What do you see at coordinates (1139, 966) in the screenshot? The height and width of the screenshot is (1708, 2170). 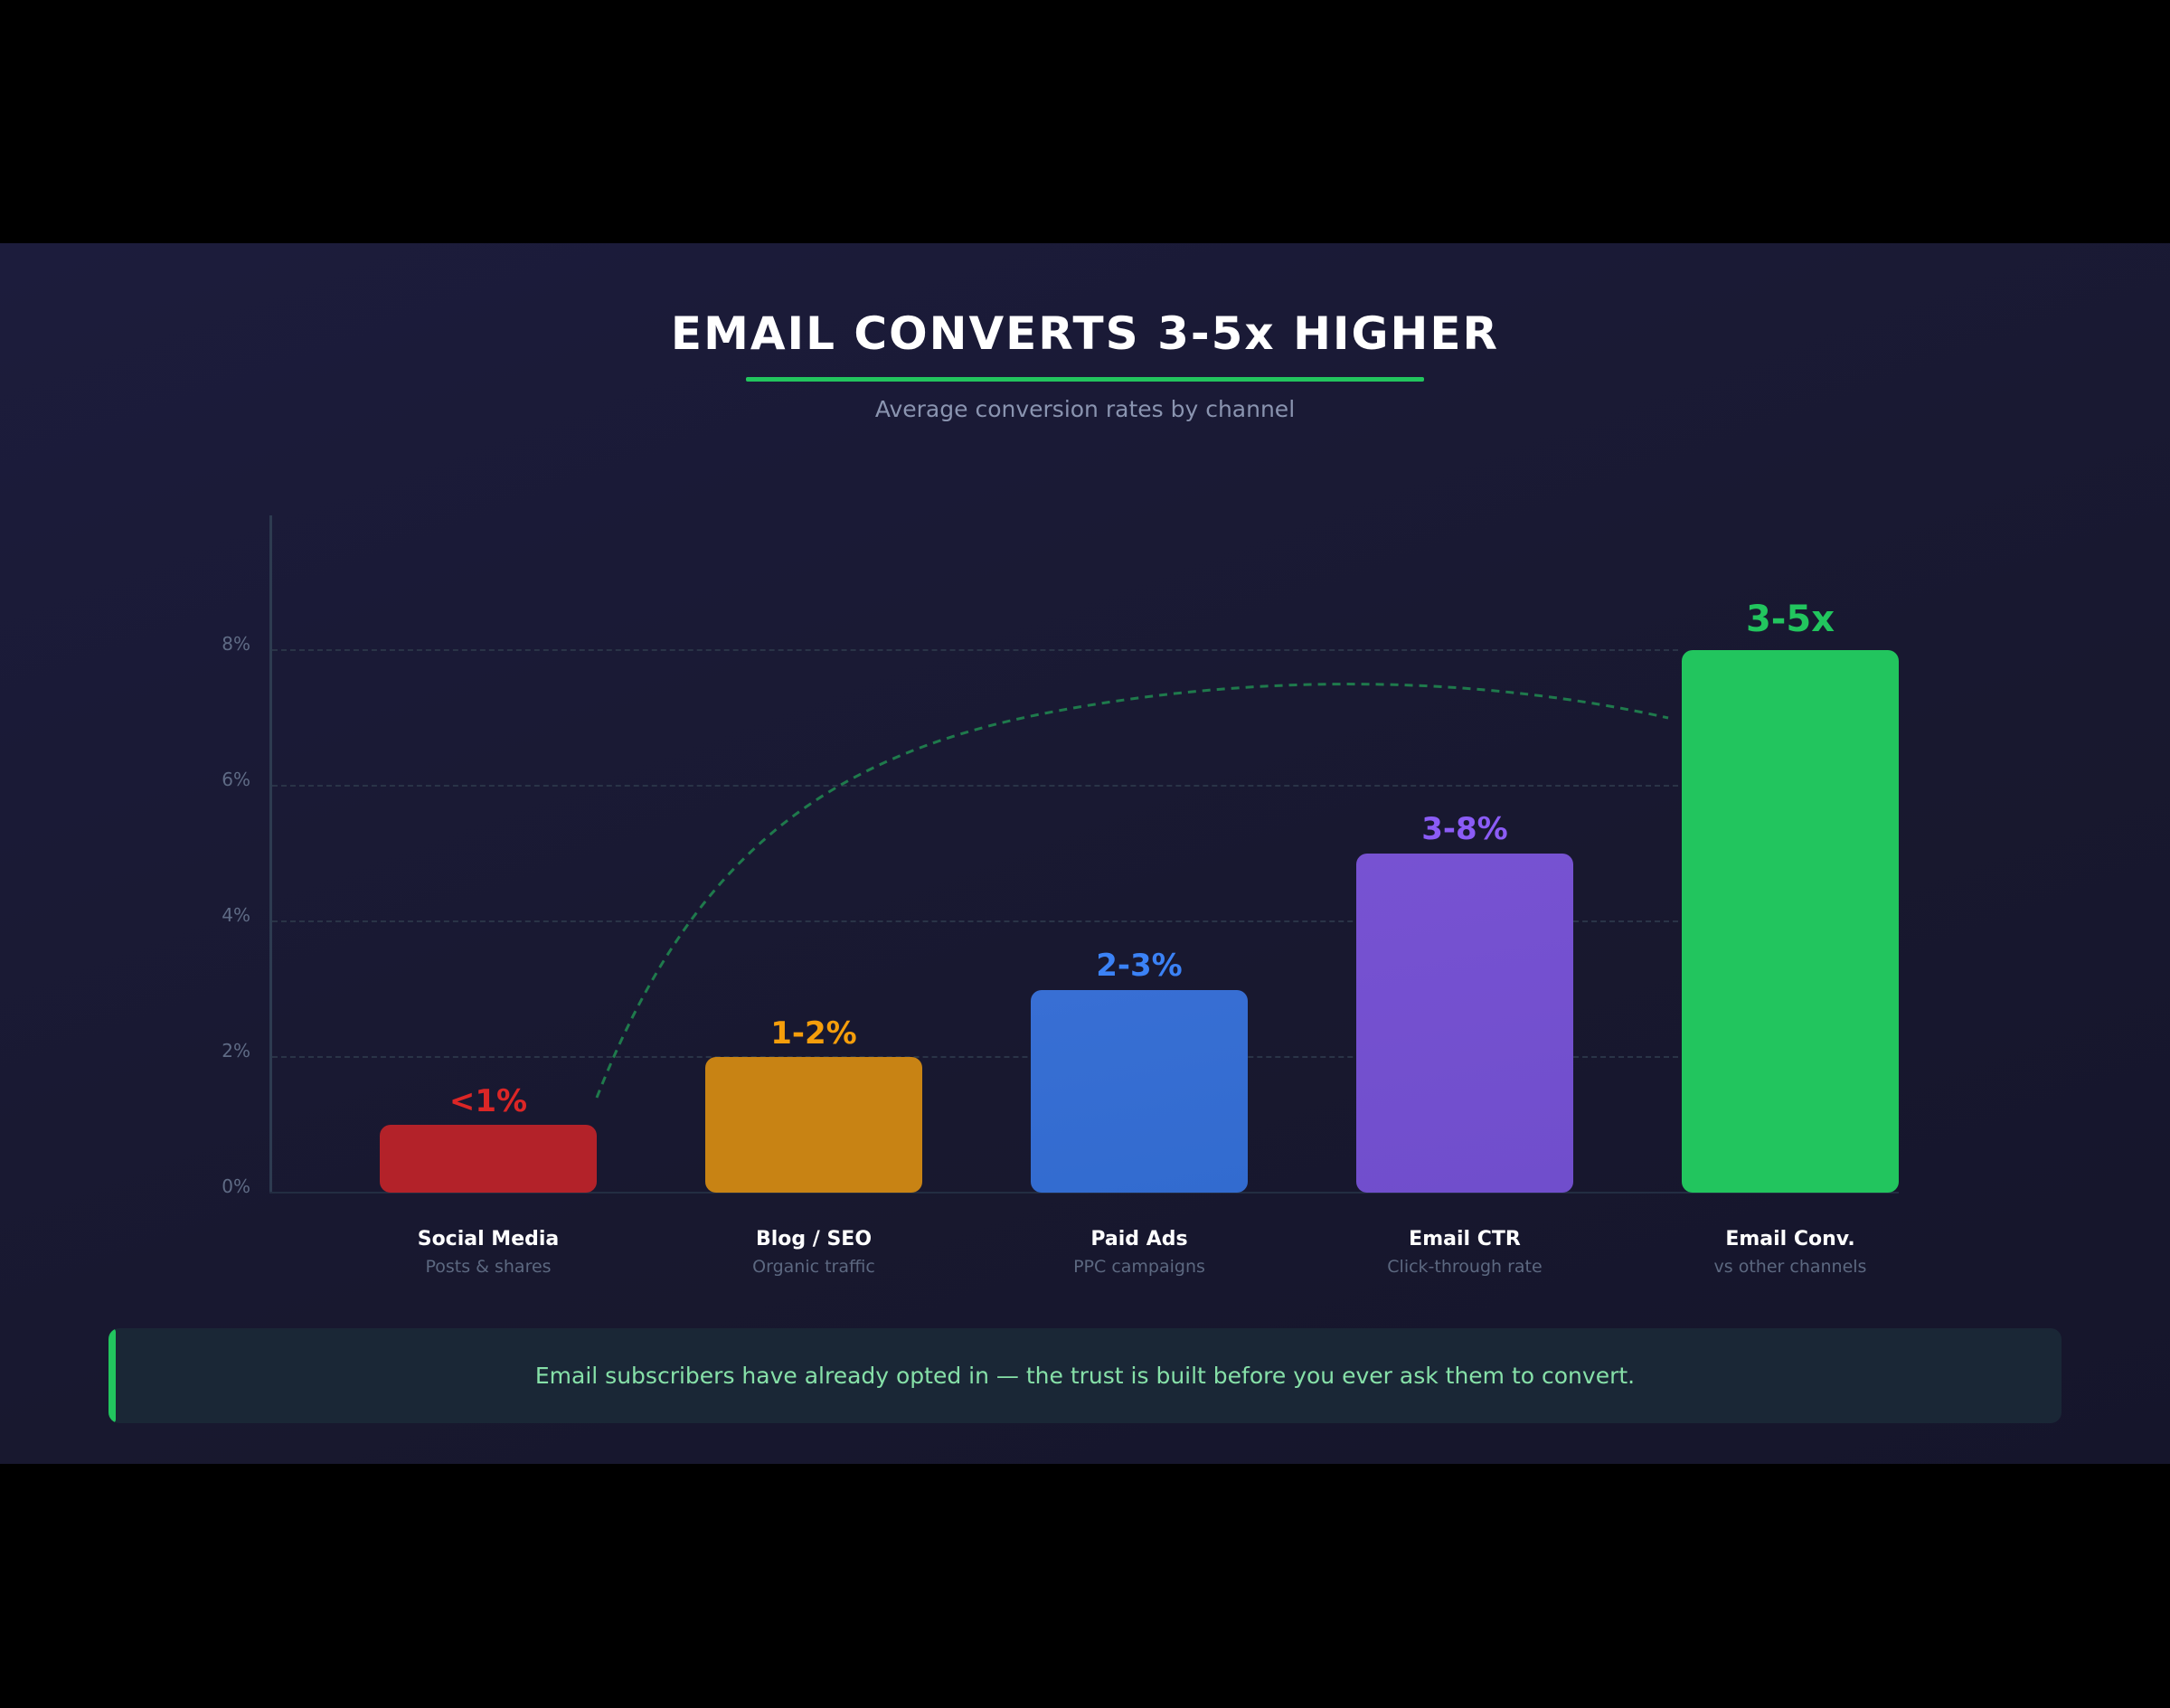 I see `bar-value-paid-ads: 2-3%` at bounding box center [1139, 966].